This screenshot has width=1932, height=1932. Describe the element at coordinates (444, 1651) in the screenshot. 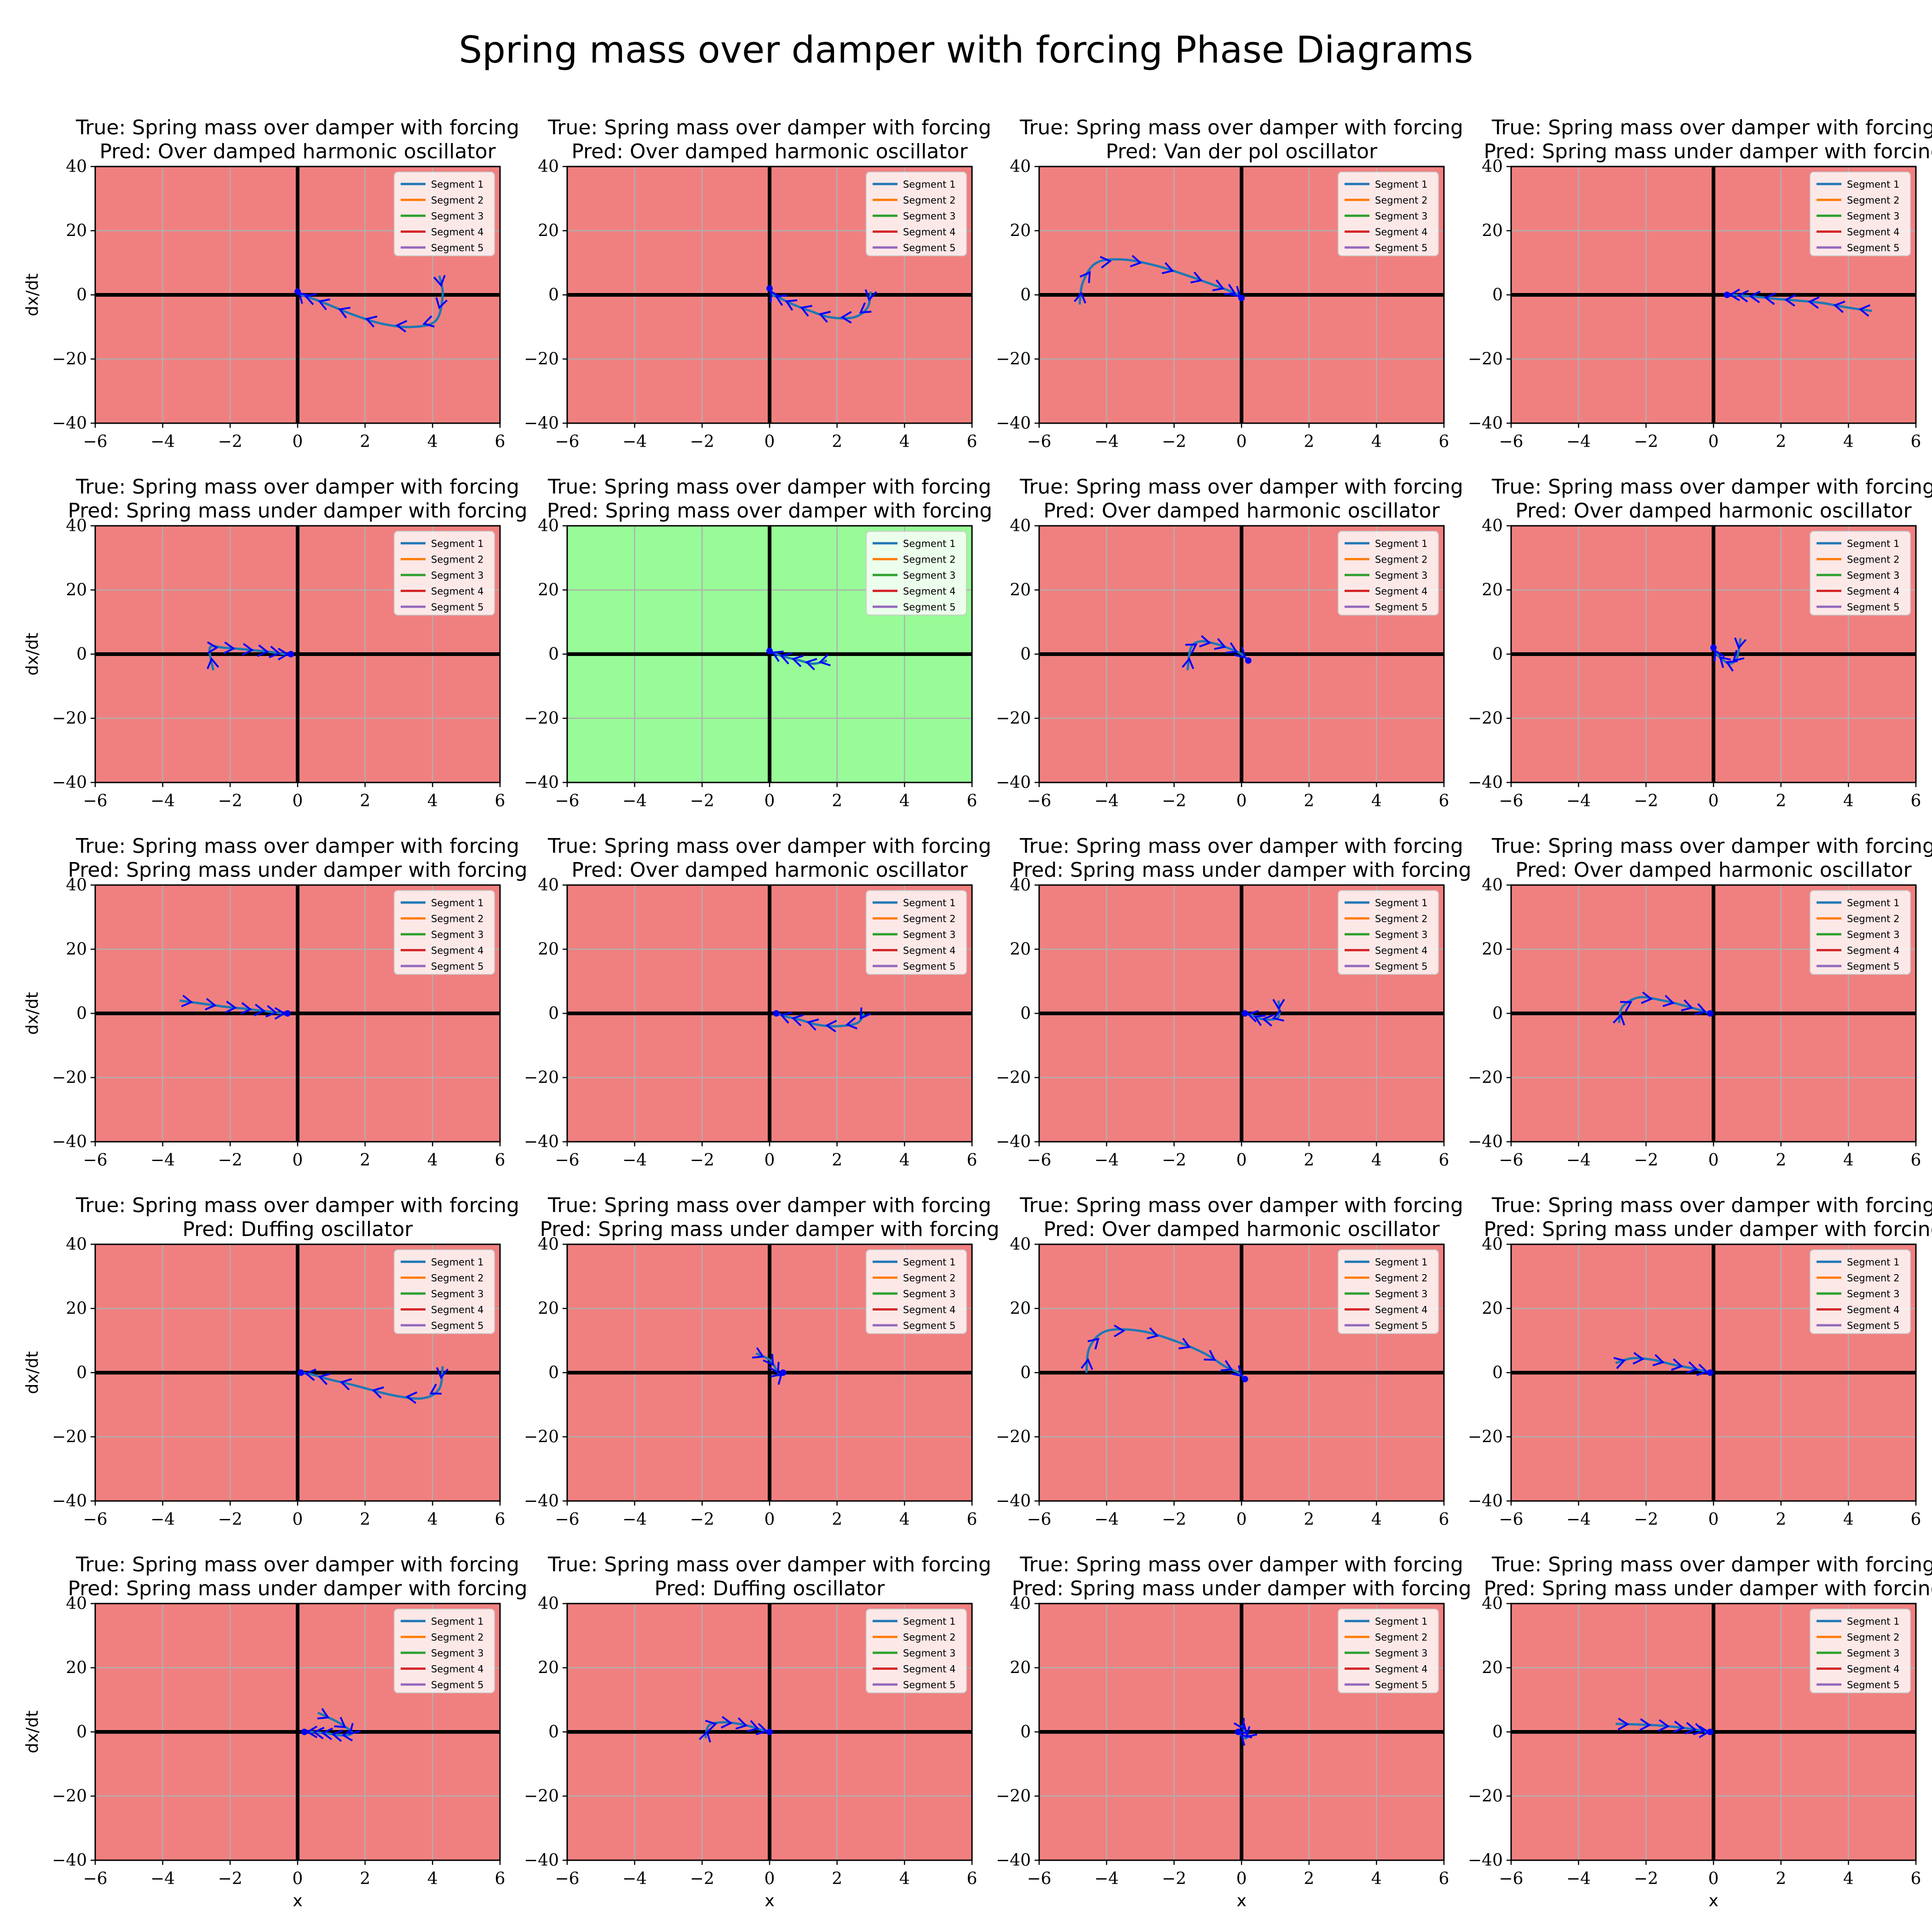

I see `legend-box` at that location.